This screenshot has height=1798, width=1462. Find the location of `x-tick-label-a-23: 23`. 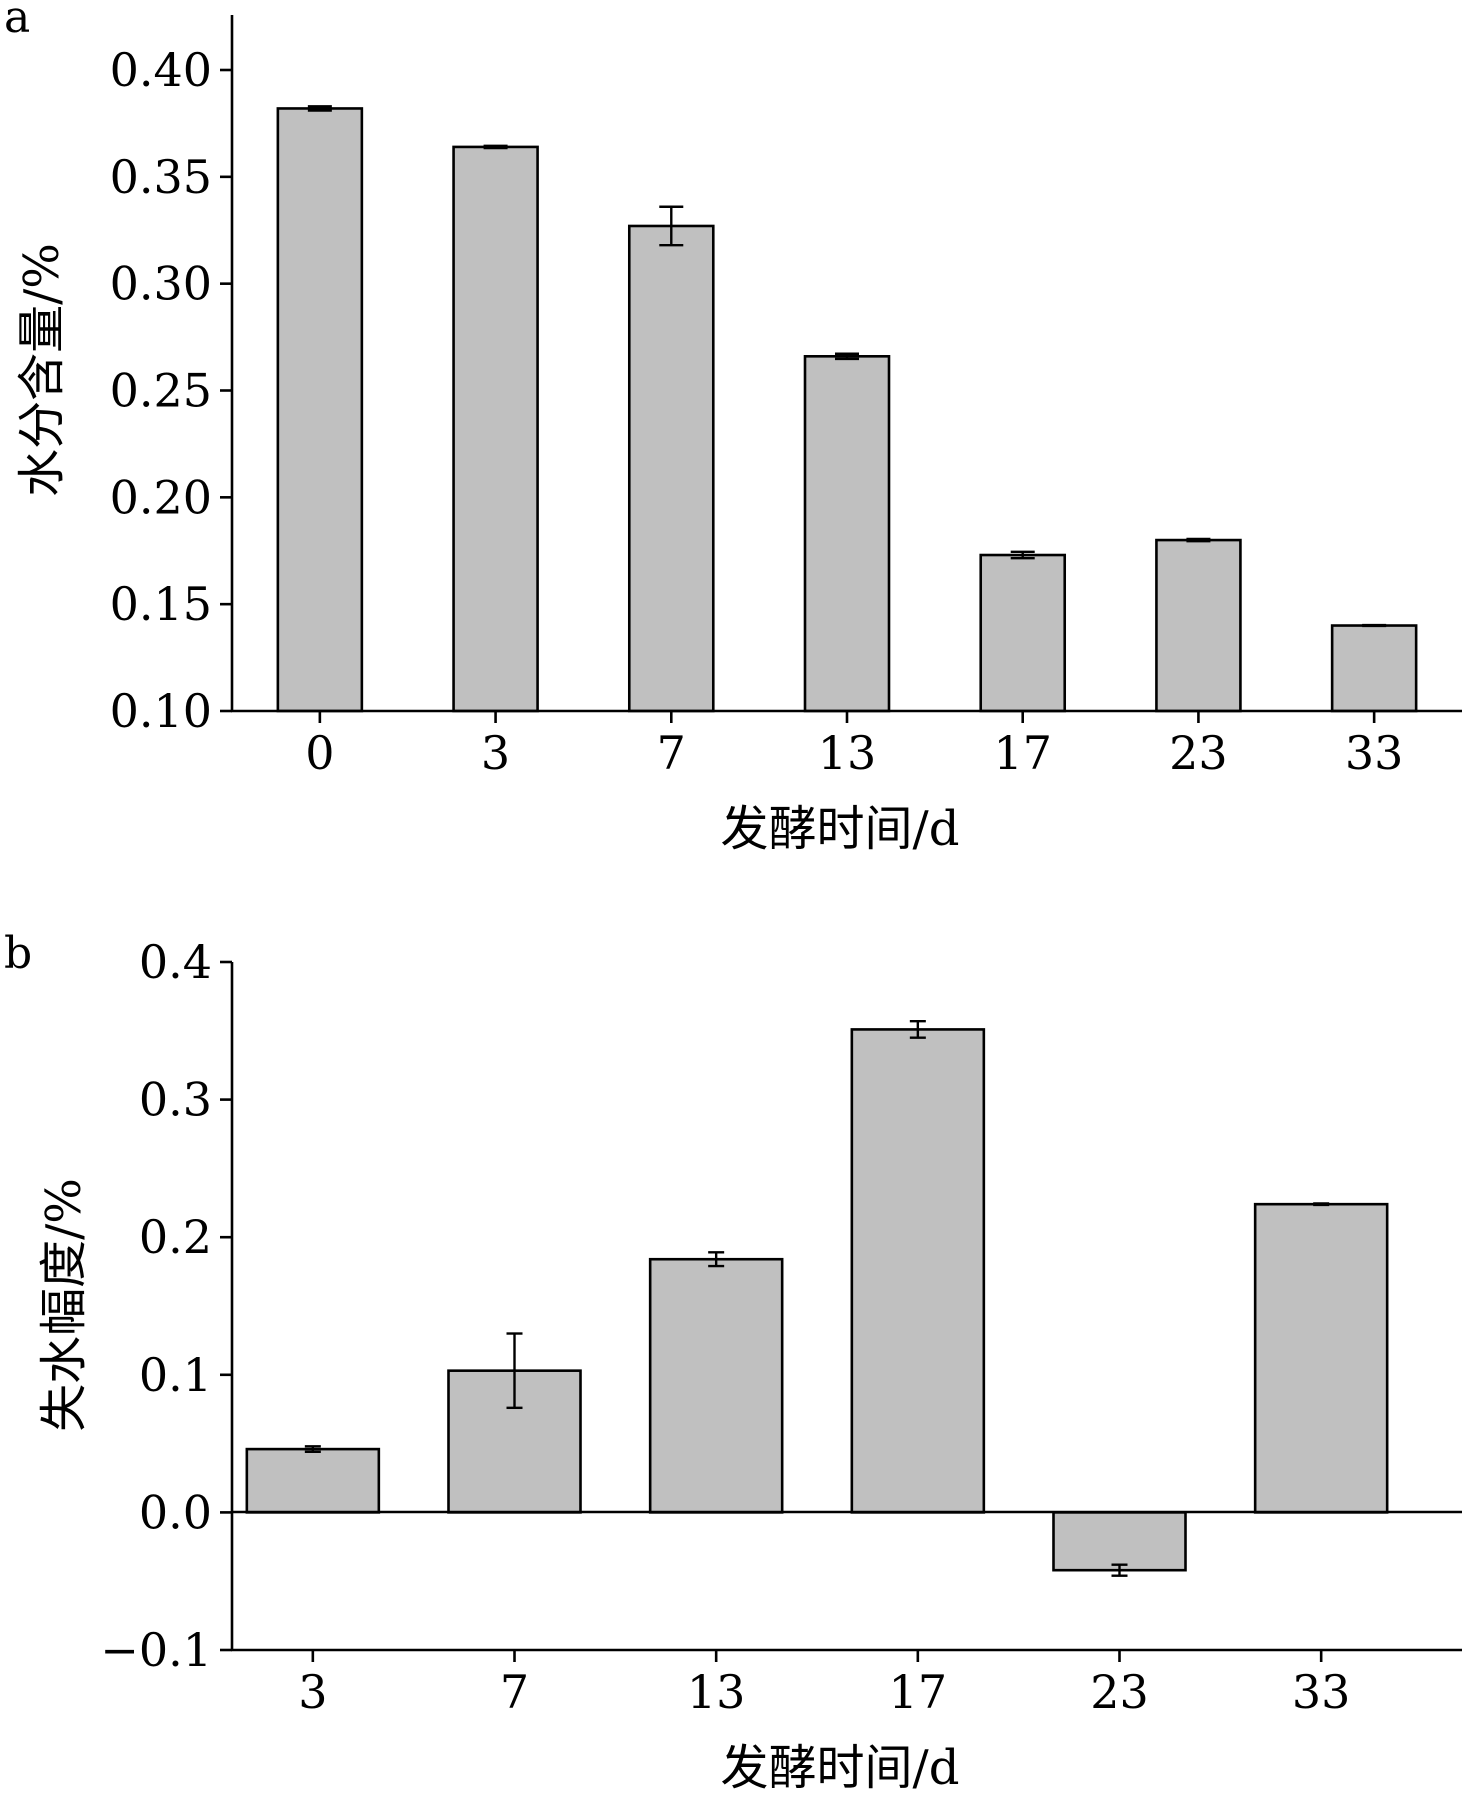

x-tick-label-a-23: 23 is located at coordinates (1198, 753).